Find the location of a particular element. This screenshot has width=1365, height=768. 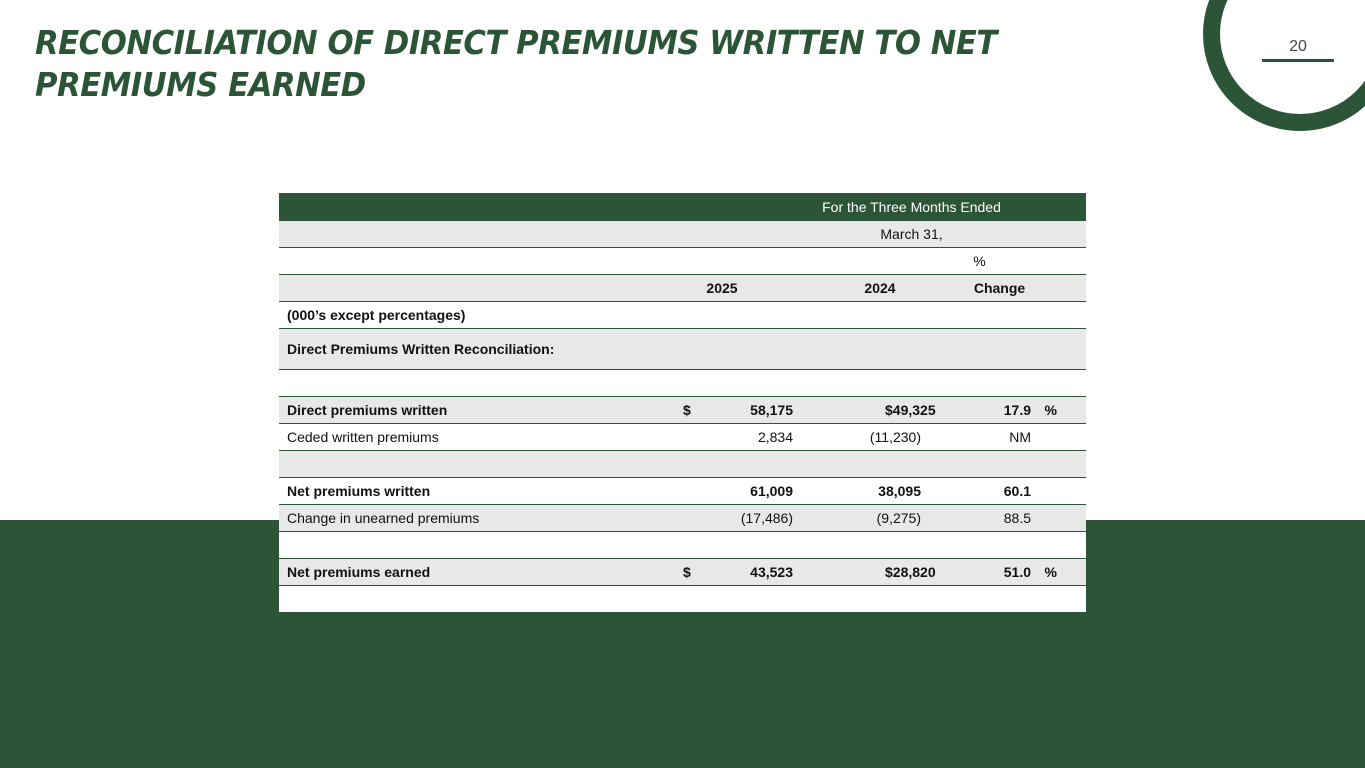

table-row: Ceded written premiums 2,834 (11,230) NM is located at coordinates (682, 437).